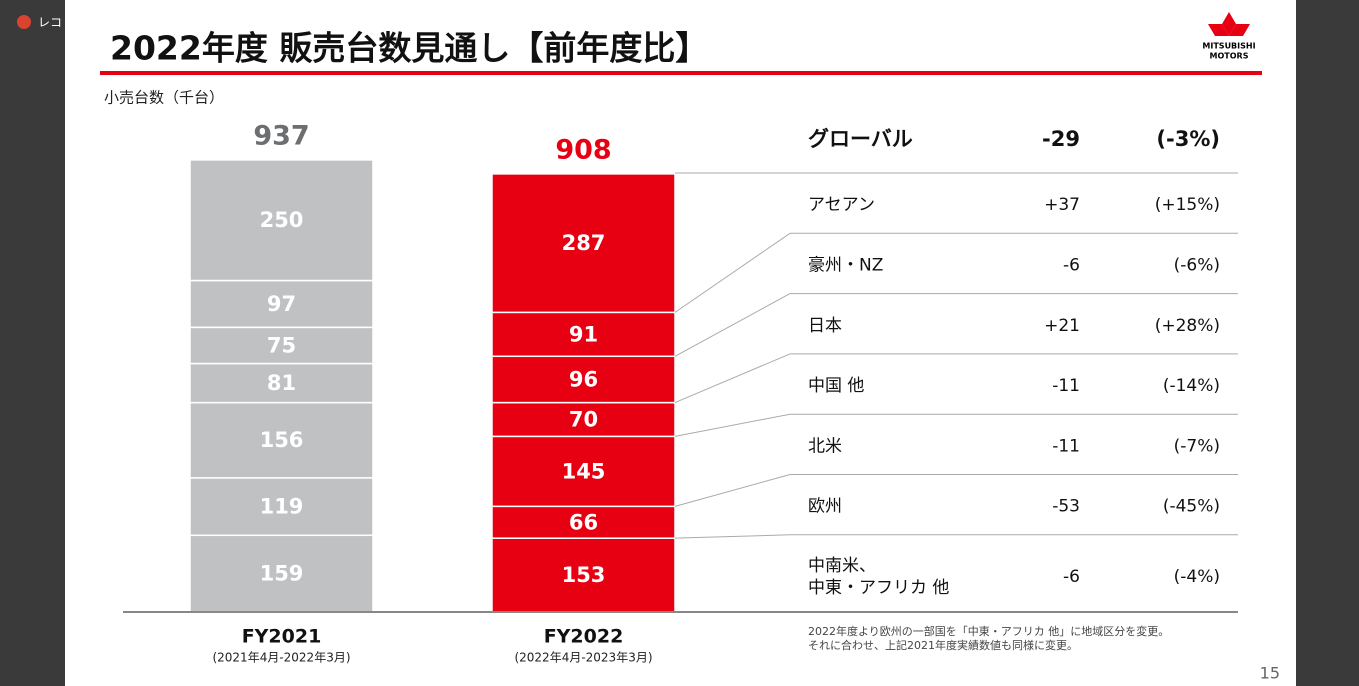  What do you see at coordinates (409, 48) in the screenshot?
I see `slide-title: 2022年度 販売台数見通し【前年度比】` at bounding box center [409, 48].